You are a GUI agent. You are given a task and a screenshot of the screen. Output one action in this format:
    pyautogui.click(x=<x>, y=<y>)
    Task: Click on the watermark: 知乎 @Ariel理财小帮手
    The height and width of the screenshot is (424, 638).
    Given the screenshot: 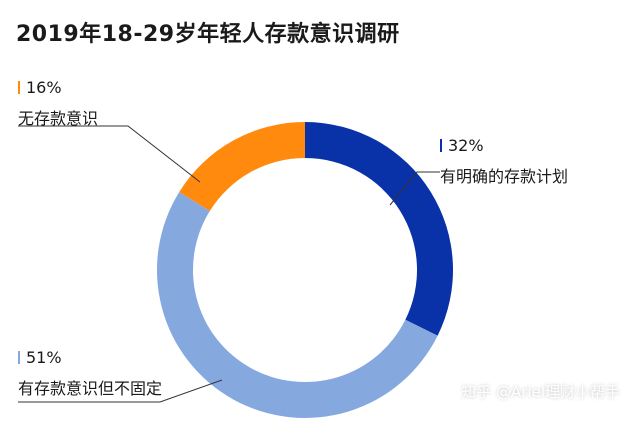 What is the action you would take?
    pyautogui.click(x=540, y=392)
    